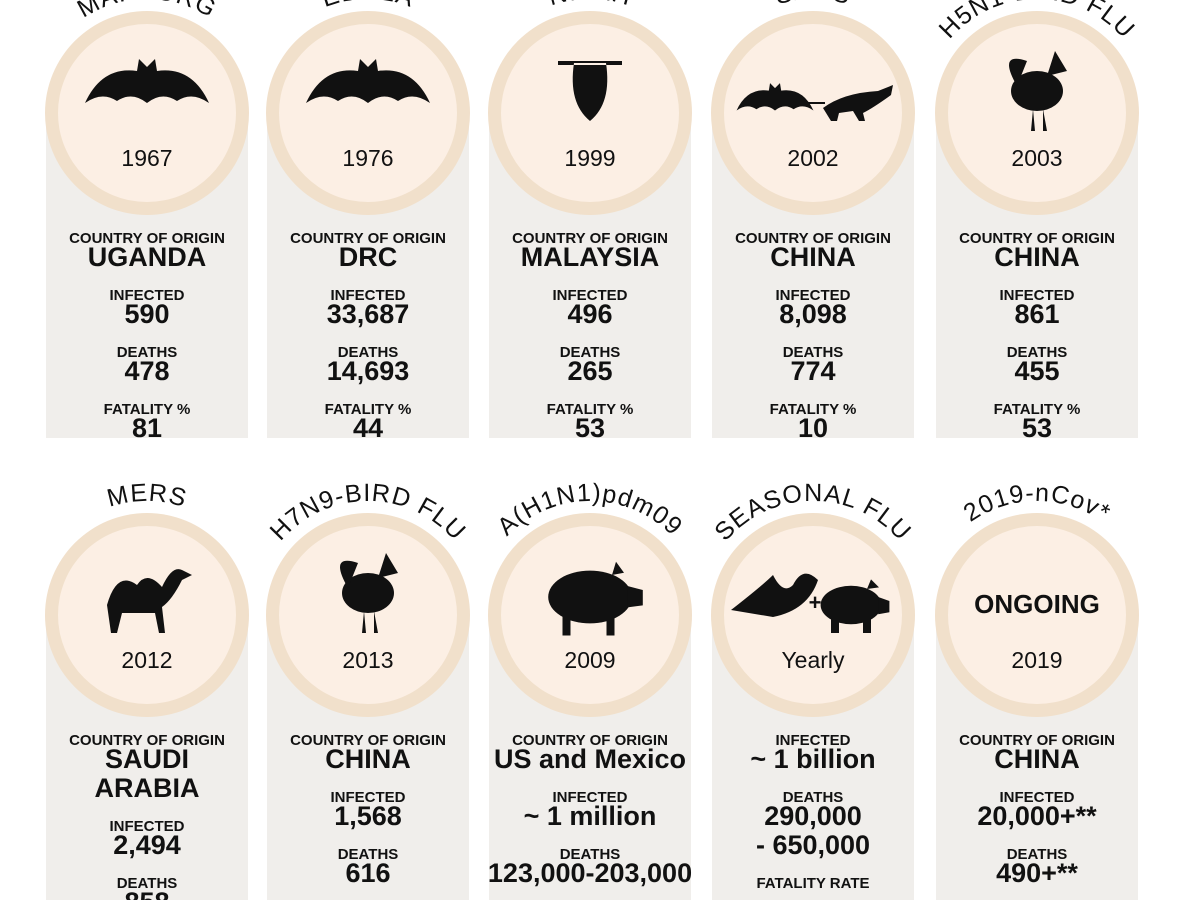  I want to click on year: 2012, so click(146, 660).